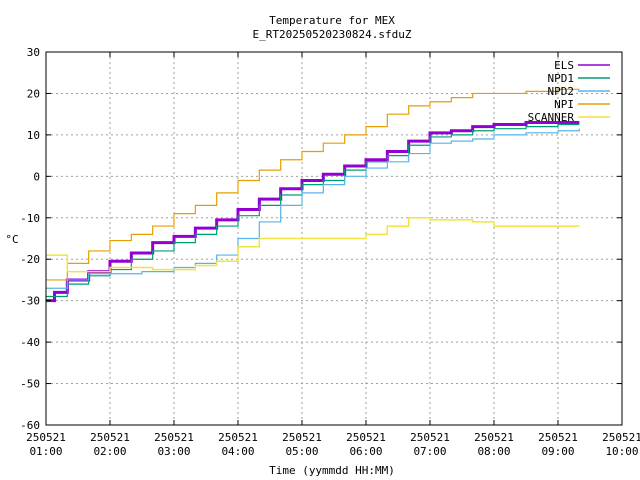 This screenshot has width=640, height=480. Describe the element at coordinates (45, 451) in the screenshot. I see `x-tick-time-label: 01:00` at that location.